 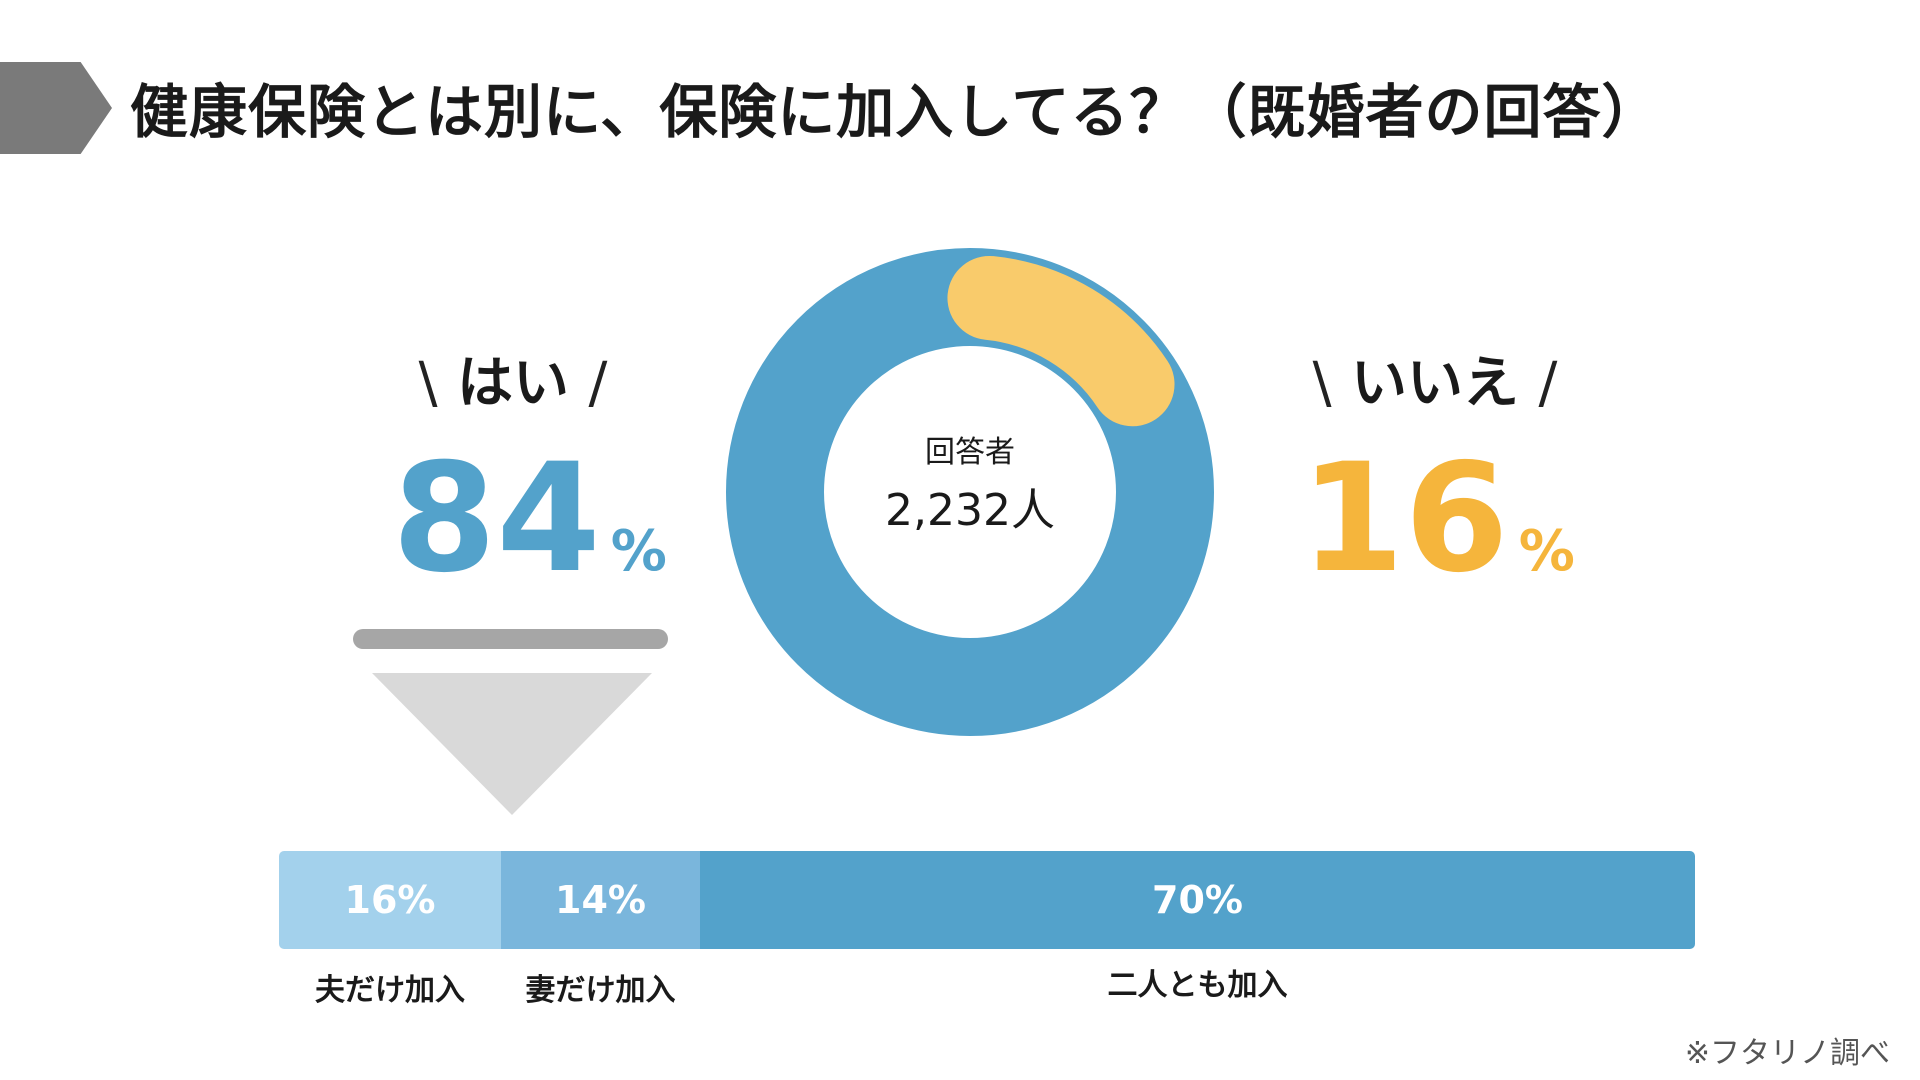 What do you see at coordinates (1197, 900) in the screenshot?
I see `bar-segment-3: 70%` at bounding box center [1197, 900].